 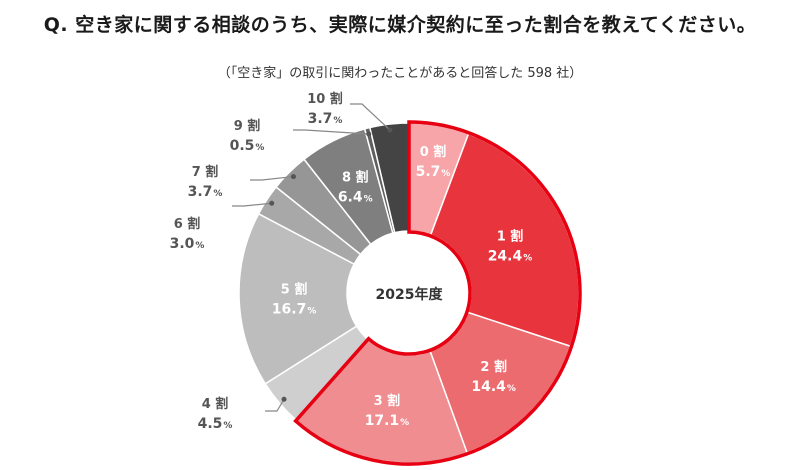 What do you see at coordinates (493, 377) in the screenshot?
I see `slice-label-2: 2 割 14.4%` at bounding box center [493, 377].